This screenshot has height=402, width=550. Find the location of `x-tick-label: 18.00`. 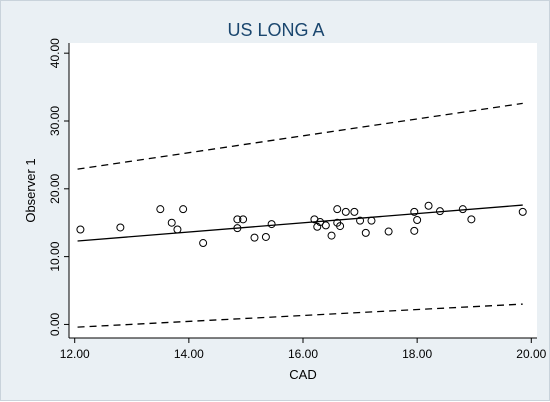

x-tick-label: 18.00 is located at coordinates (417, 354).